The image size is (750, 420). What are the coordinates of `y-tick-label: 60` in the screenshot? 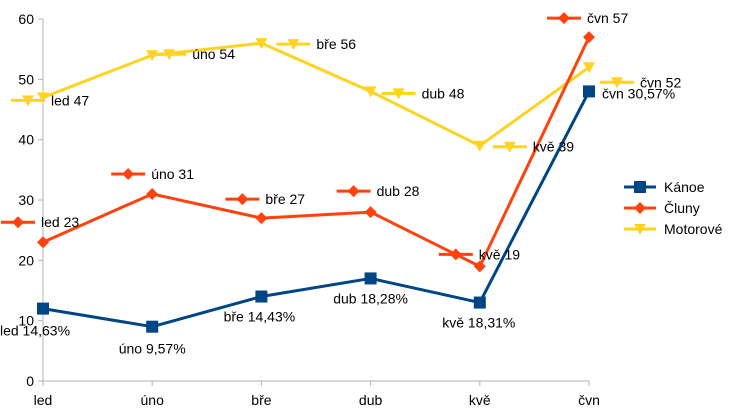 It's located at (26, 19).